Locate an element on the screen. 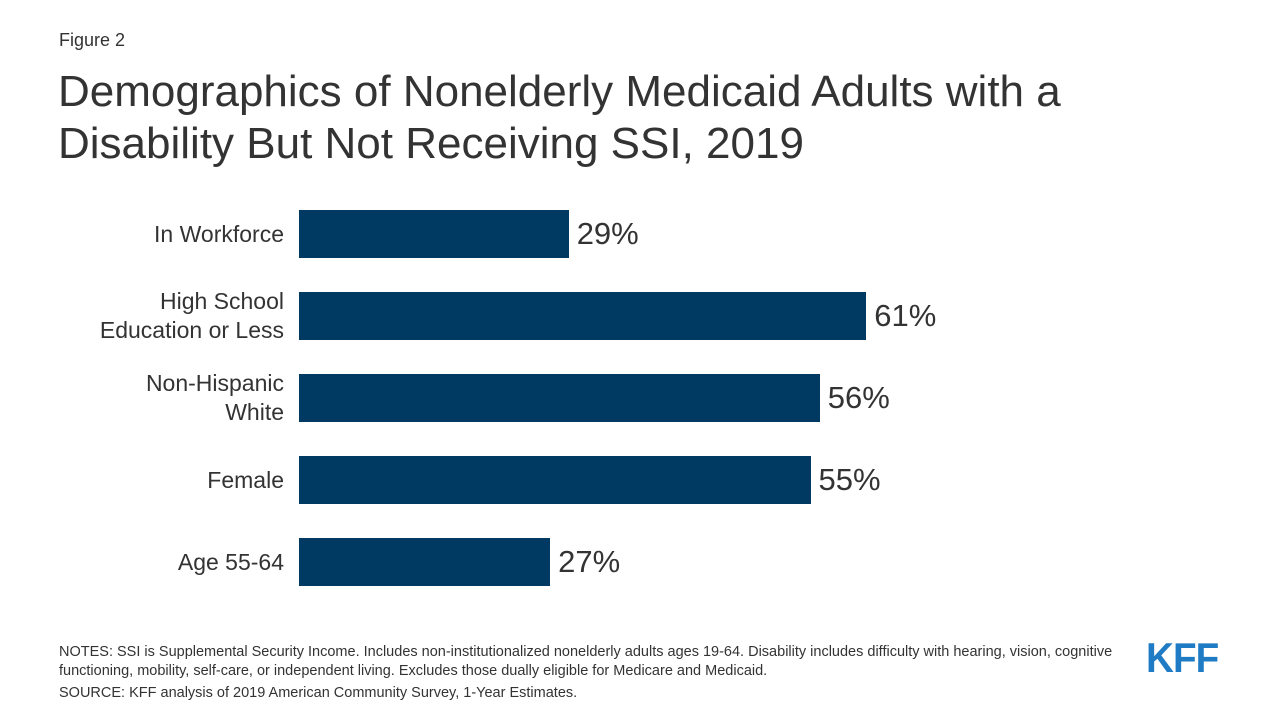 Image resolution: width=1280 pixels, height=720 pixels. figure-label: Figure 2 is located at coordinates (92, 40).